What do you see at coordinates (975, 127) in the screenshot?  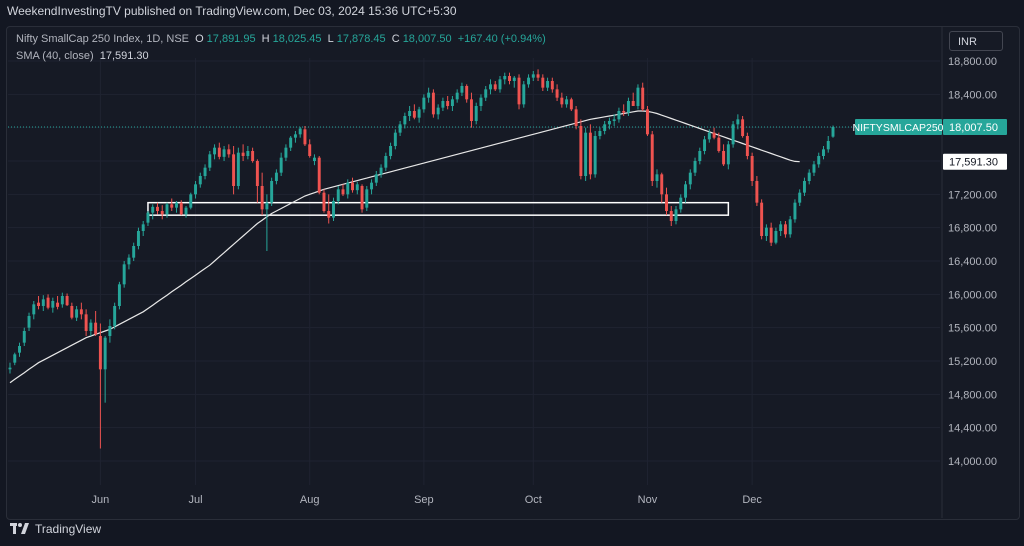 I see `last-price-tag-bg` at bounding box center [975, 127].